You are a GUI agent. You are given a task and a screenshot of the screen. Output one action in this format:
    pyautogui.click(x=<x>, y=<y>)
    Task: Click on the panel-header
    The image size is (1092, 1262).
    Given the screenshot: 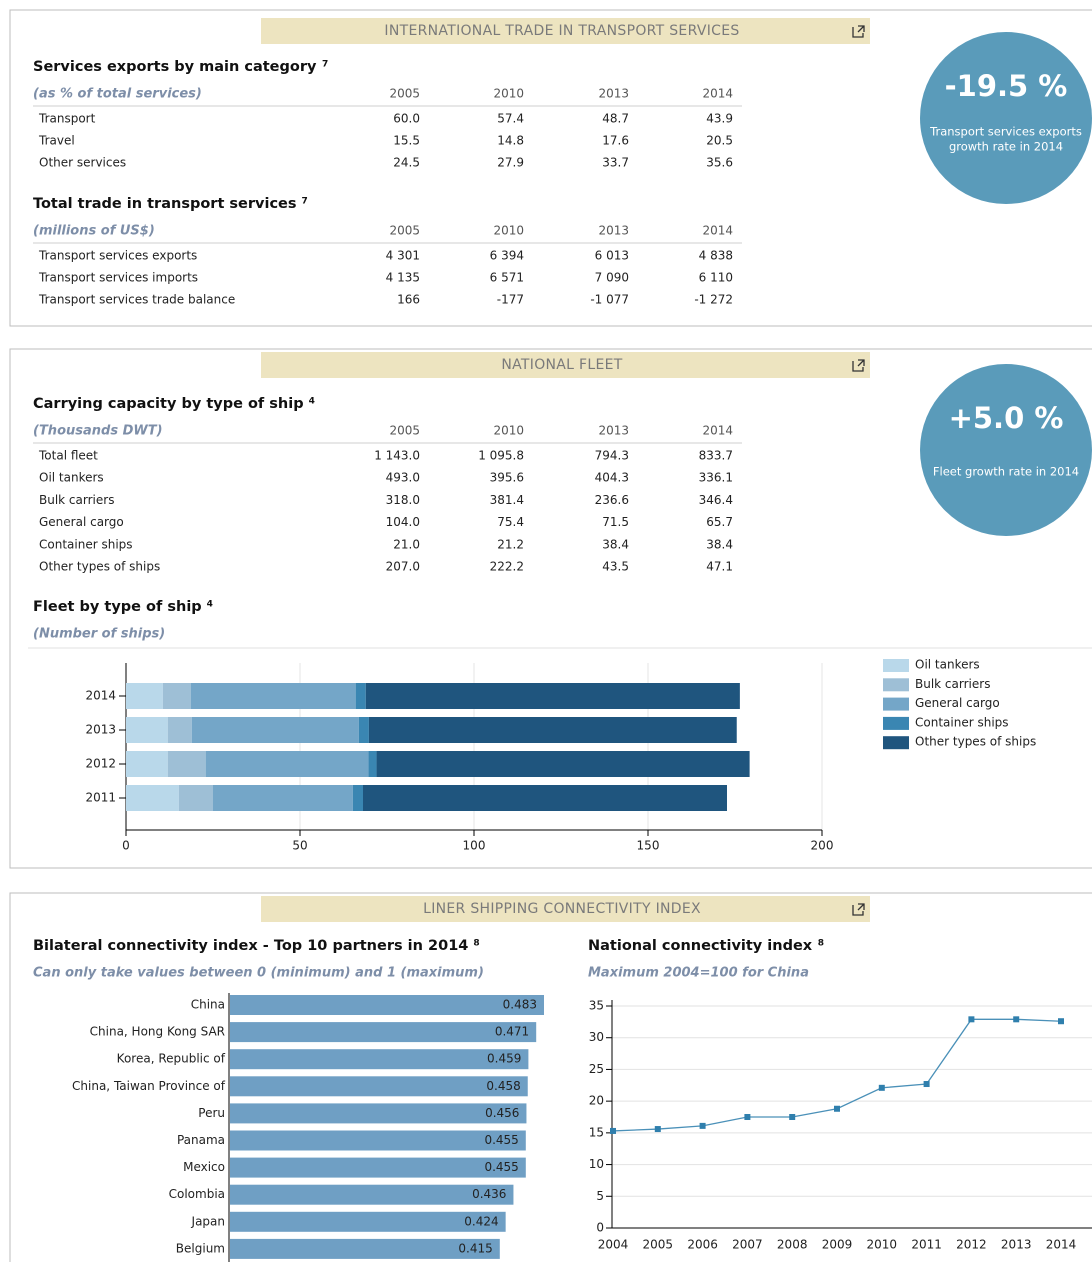 What is the action you would take?
    pyautogui.click(x=565, y=909)
    